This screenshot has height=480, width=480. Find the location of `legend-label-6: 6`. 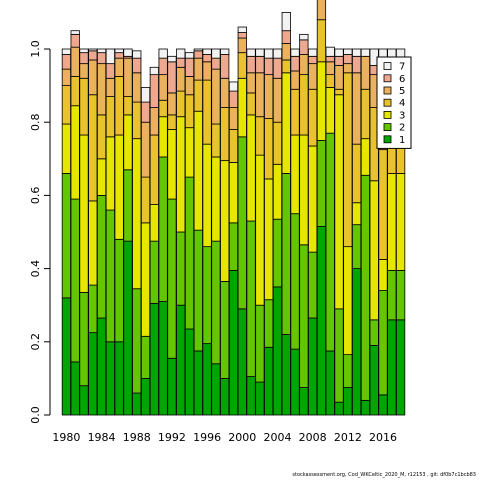

legend-label-6: 6 is located at coordinates (402, 79).